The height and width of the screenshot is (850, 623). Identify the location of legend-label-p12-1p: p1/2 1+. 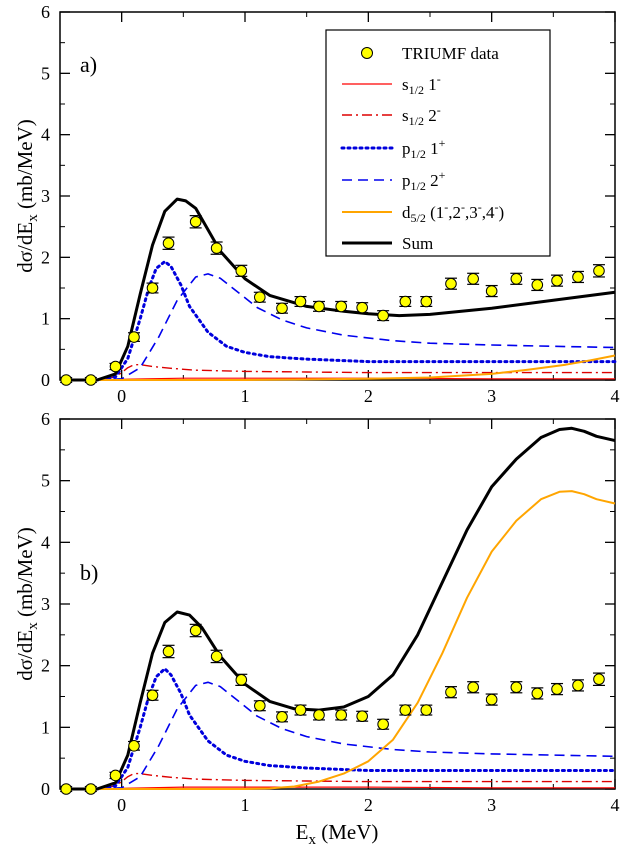
(424, 148).